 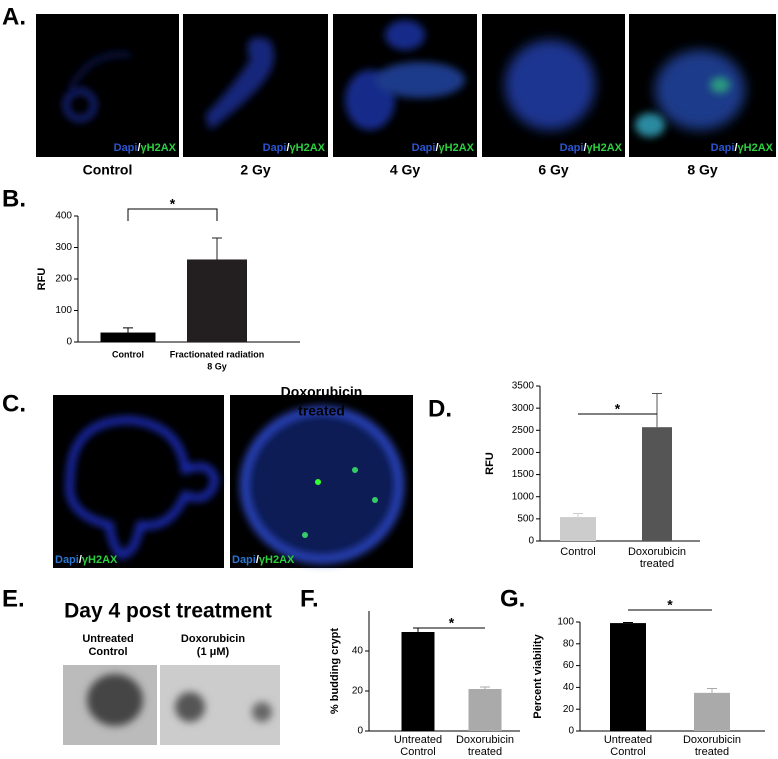 What do you see at coordinates (107, 652) in the screenshot?
I see `image-label: Control` at bounding box center [107, 652].